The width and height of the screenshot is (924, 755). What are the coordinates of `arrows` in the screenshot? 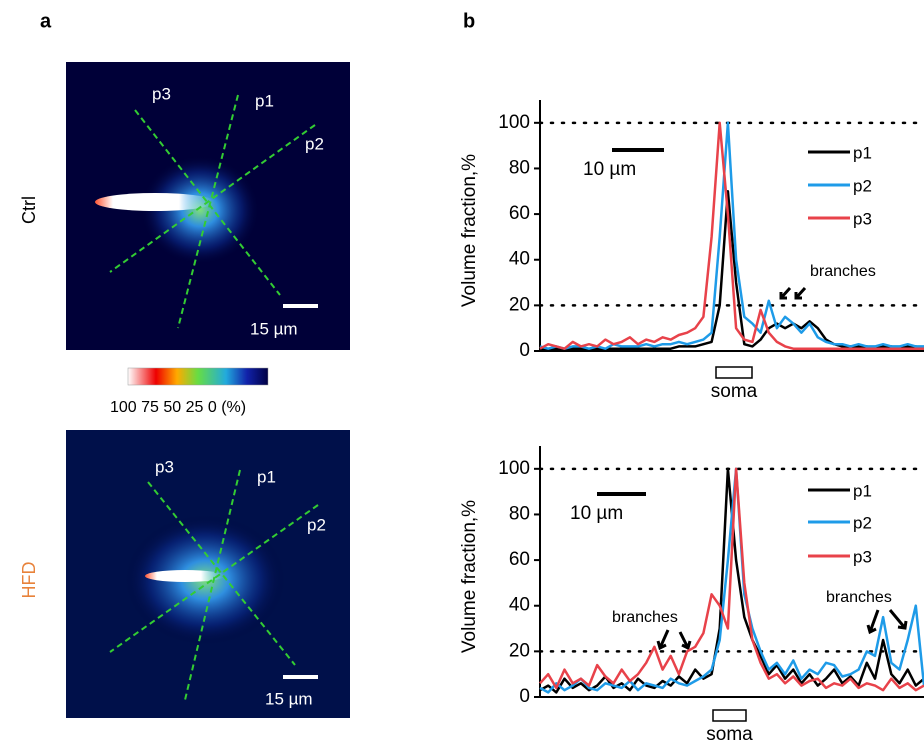 It's located at (782, 468).